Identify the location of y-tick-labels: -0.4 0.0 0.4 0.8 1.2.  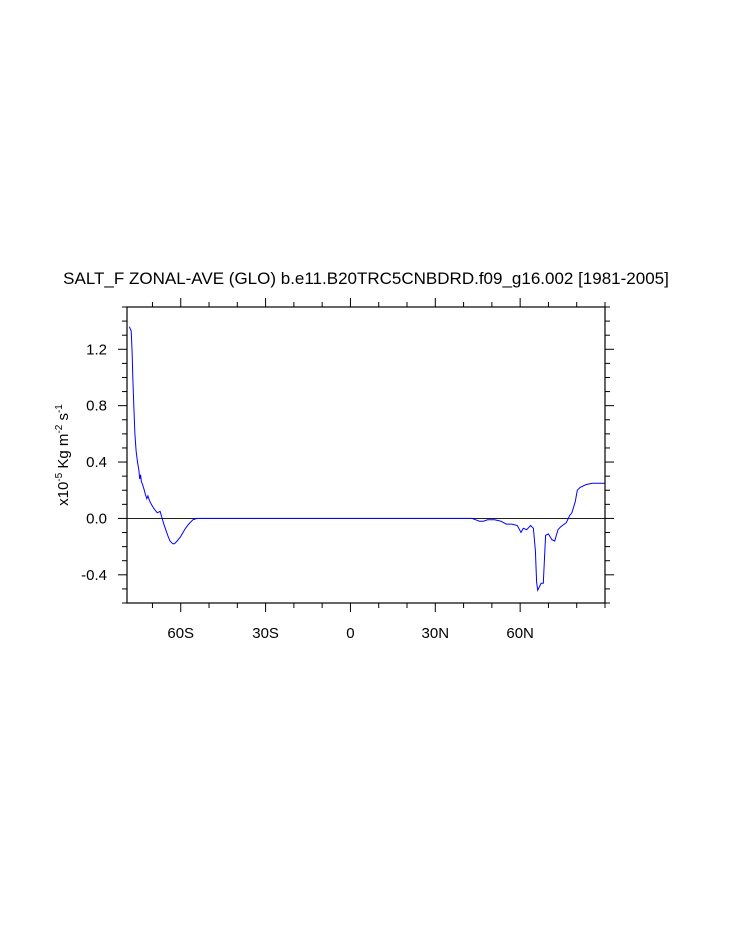
(94, 462).